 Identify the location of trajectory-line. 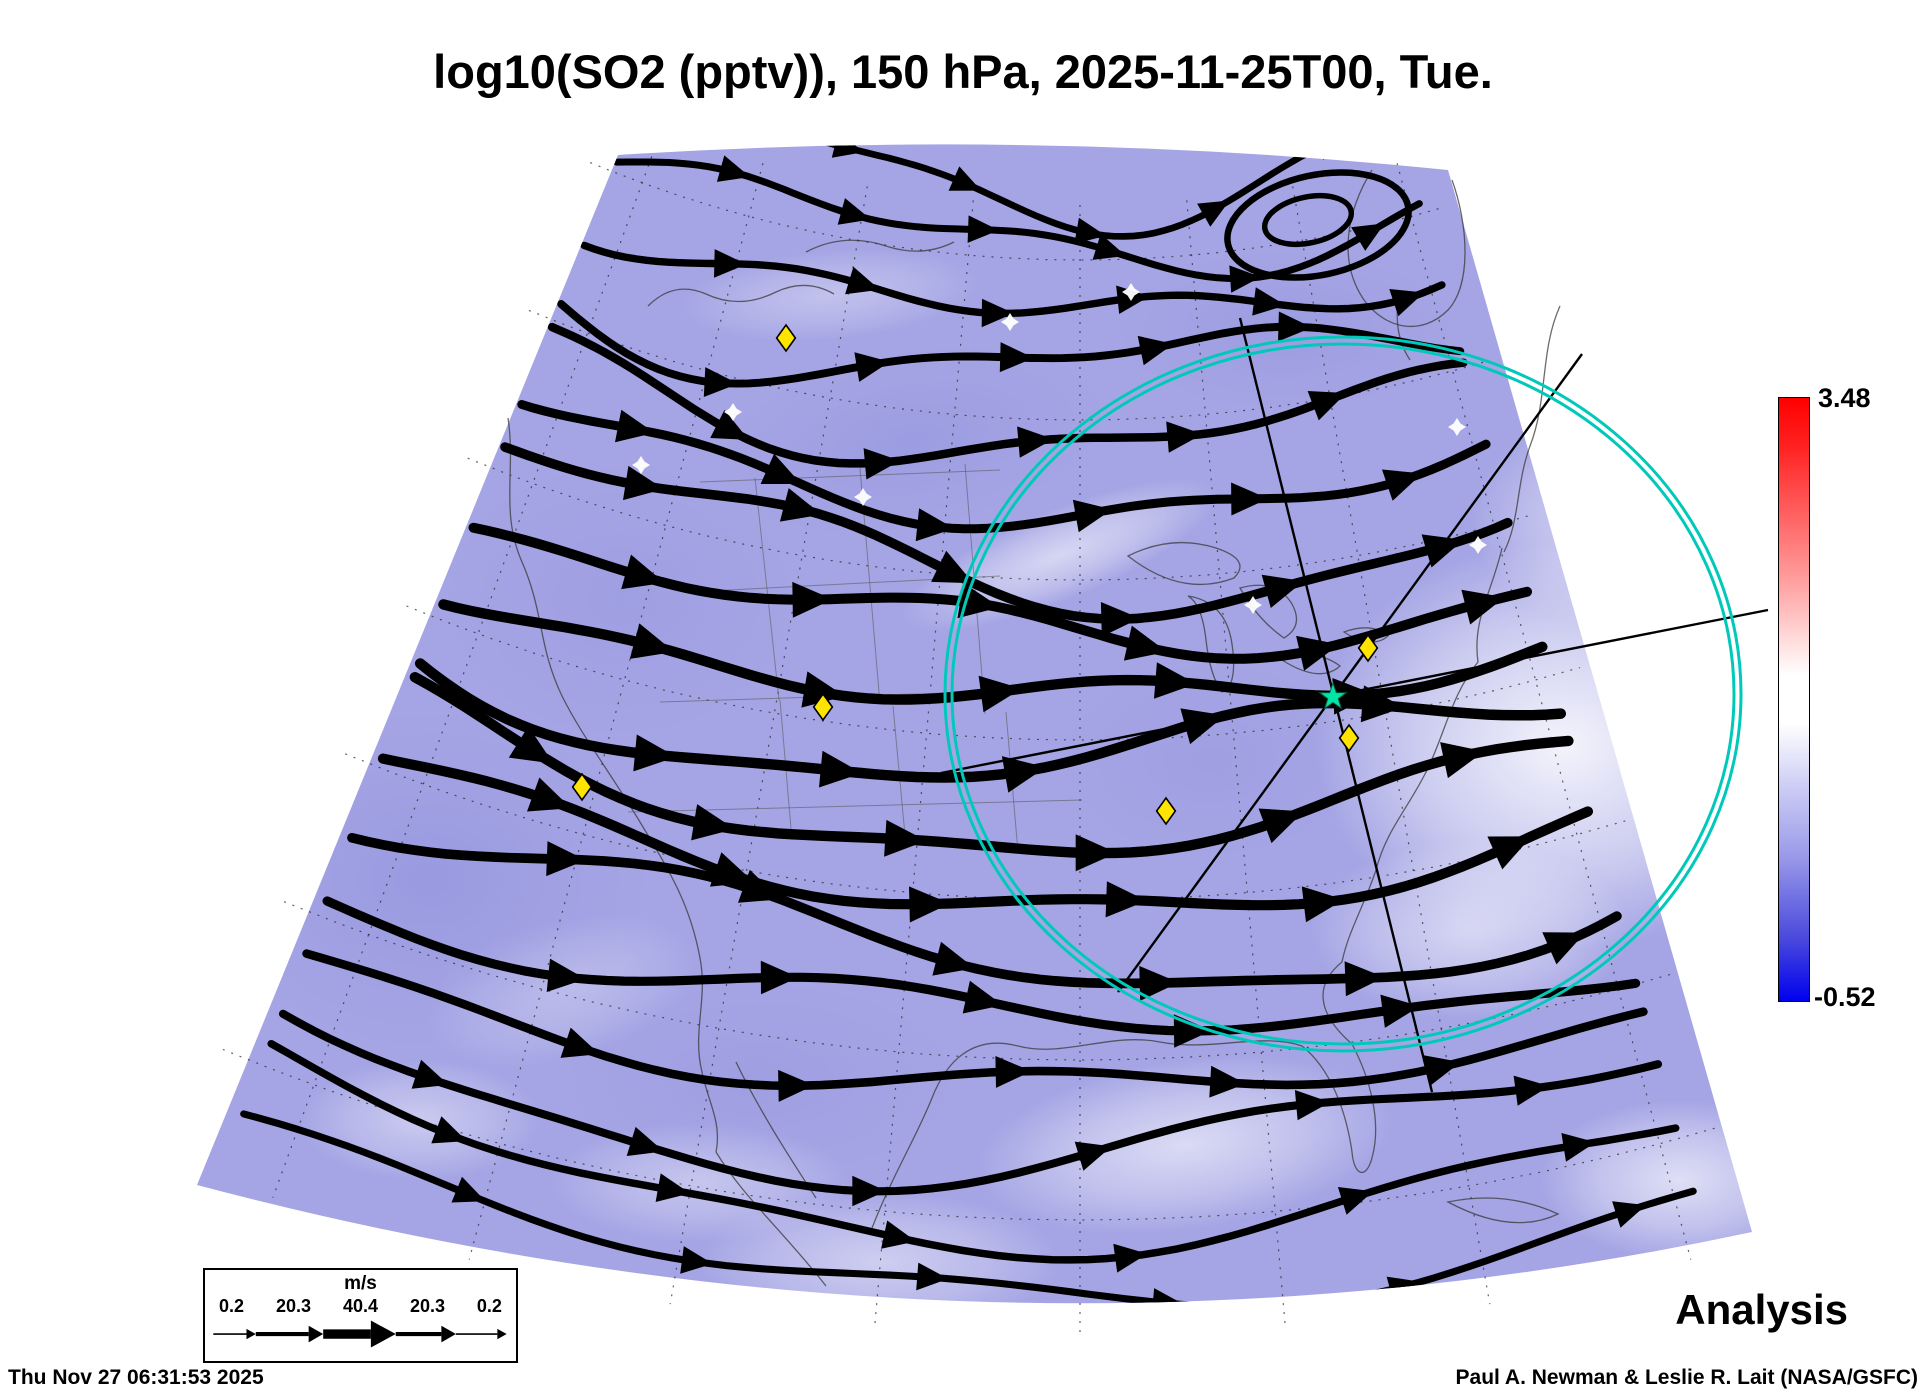
(1350, 673).